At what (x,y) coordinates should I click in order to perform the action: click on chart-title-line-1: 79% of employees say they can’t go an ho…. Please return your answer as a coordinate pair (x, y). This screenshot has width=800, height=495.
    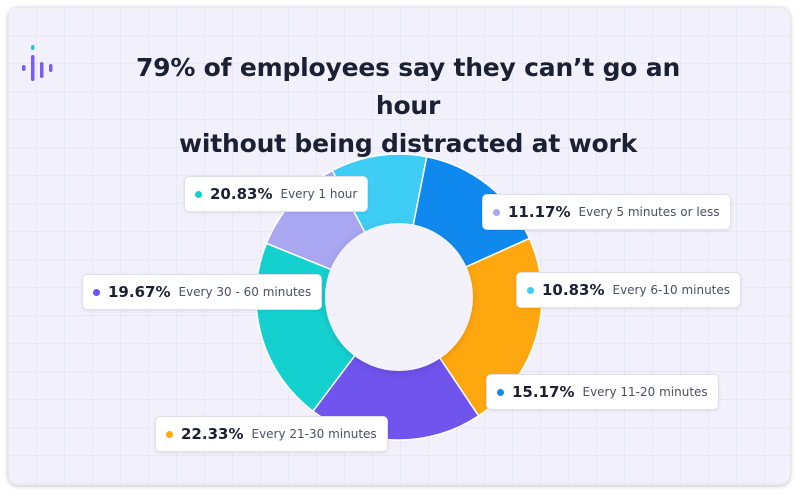
    Looking at the image, I should click on (408, 86).